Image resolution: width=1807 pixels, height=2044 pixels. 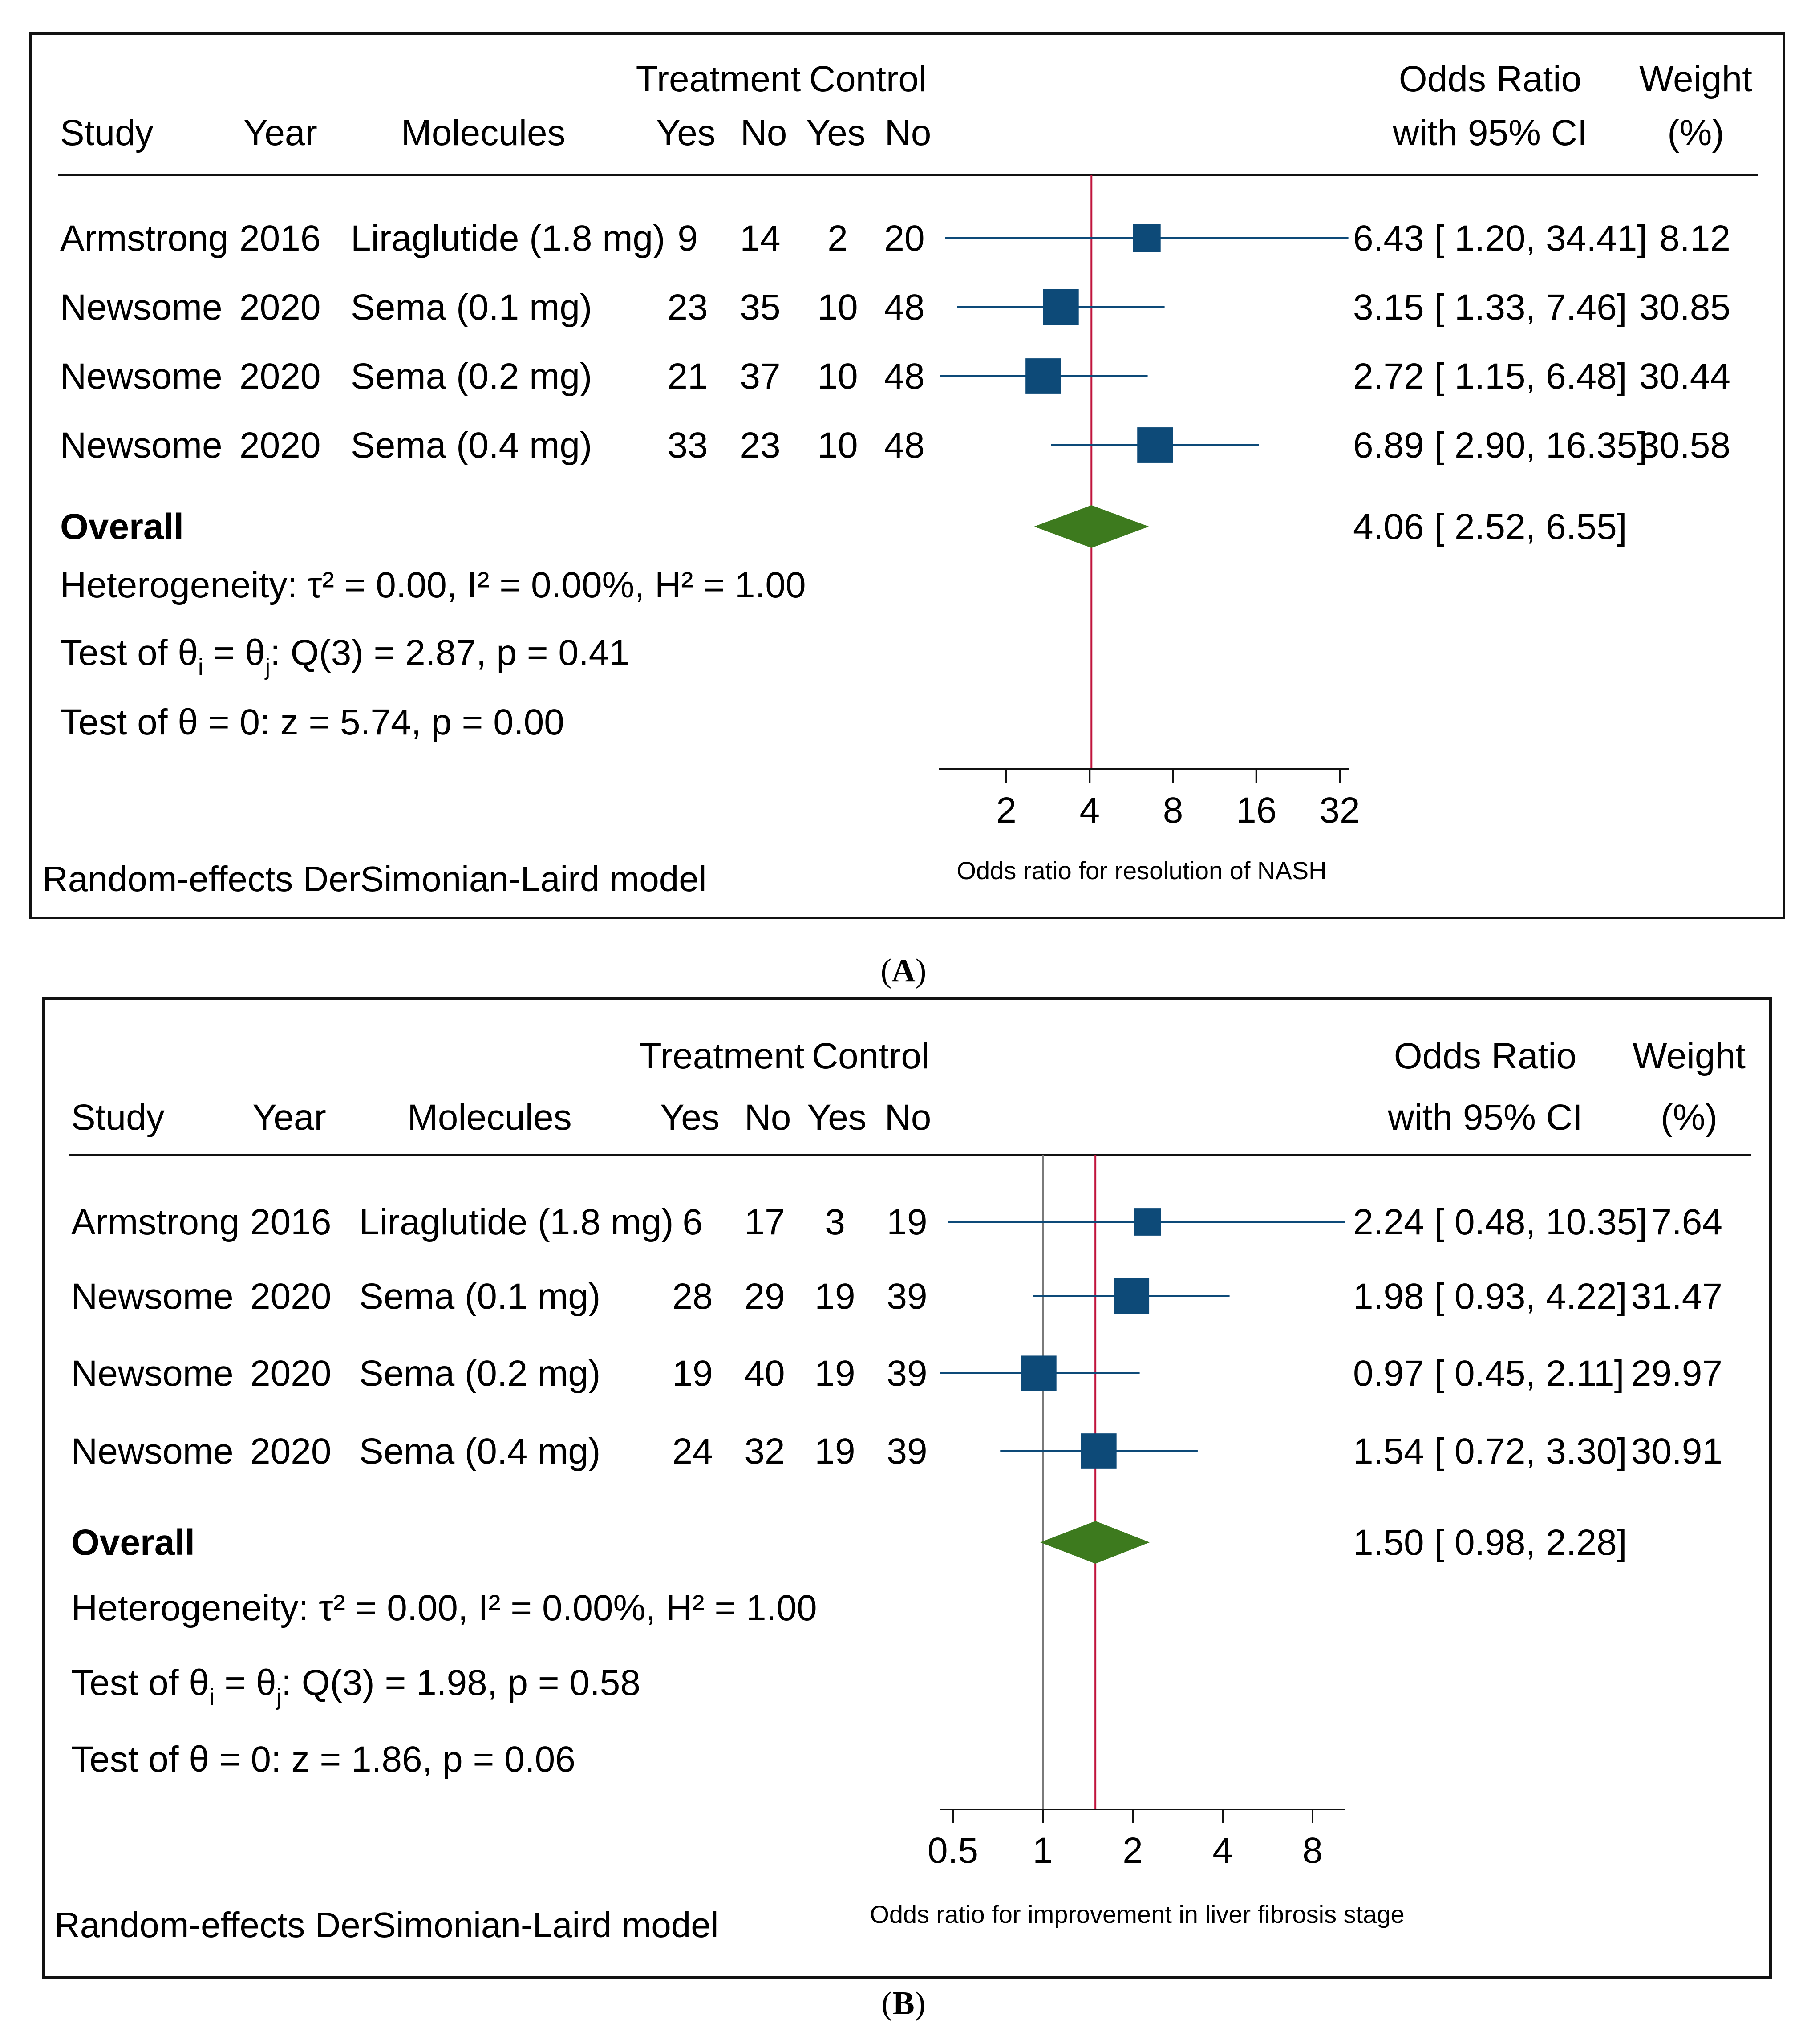 I want to click on header-odds-ratio: Odds Ratio, so click(x=1490, y=79).